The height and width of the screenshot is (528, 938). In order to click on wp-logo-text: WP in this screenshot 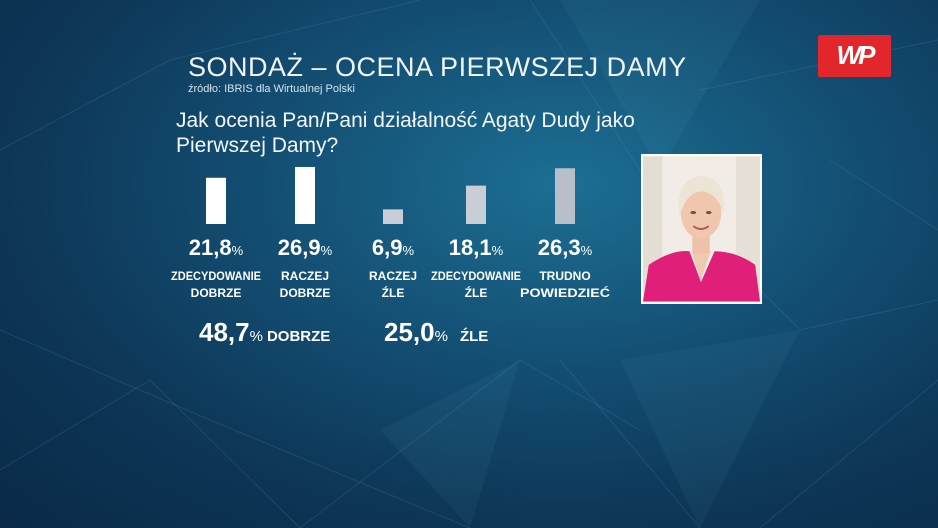, I will do `click(856, 55)`.